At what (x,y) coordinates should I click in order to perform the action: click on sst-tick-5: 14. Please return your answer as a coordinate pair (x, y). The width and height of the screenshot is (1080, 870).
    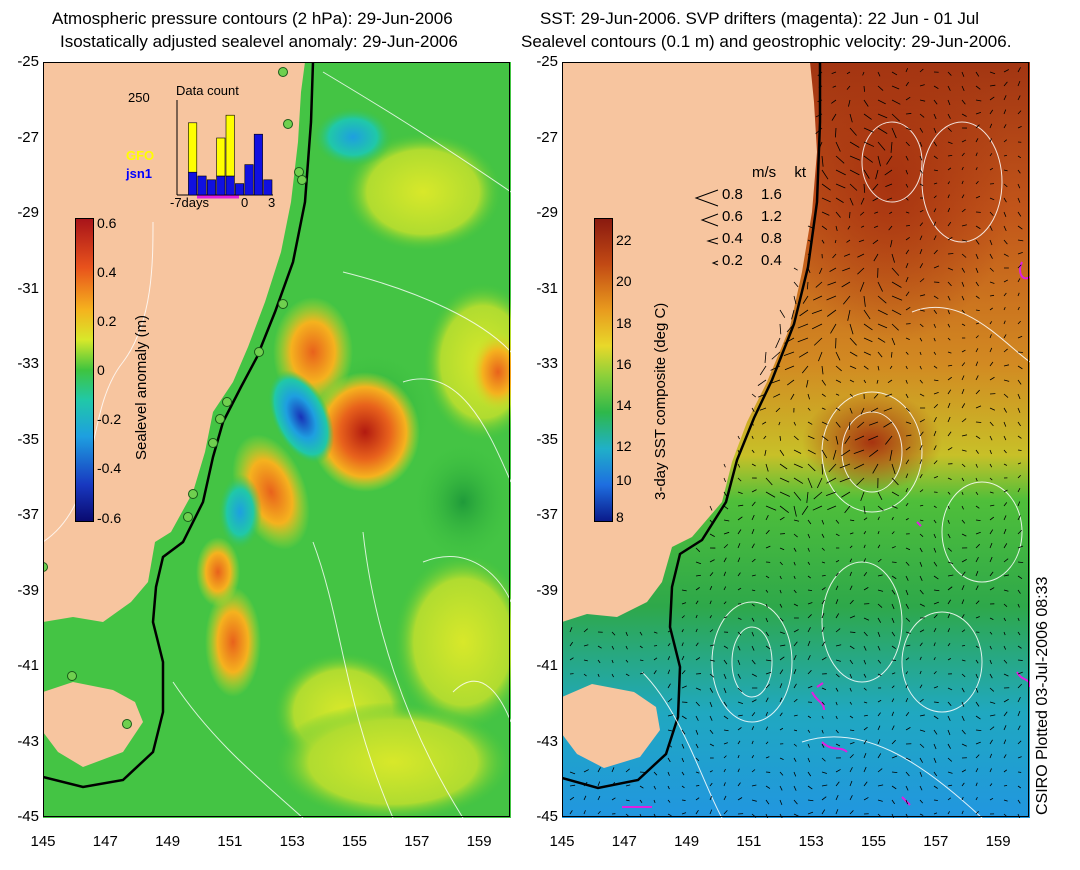
    Looking at the image, I should click on (624, 405).